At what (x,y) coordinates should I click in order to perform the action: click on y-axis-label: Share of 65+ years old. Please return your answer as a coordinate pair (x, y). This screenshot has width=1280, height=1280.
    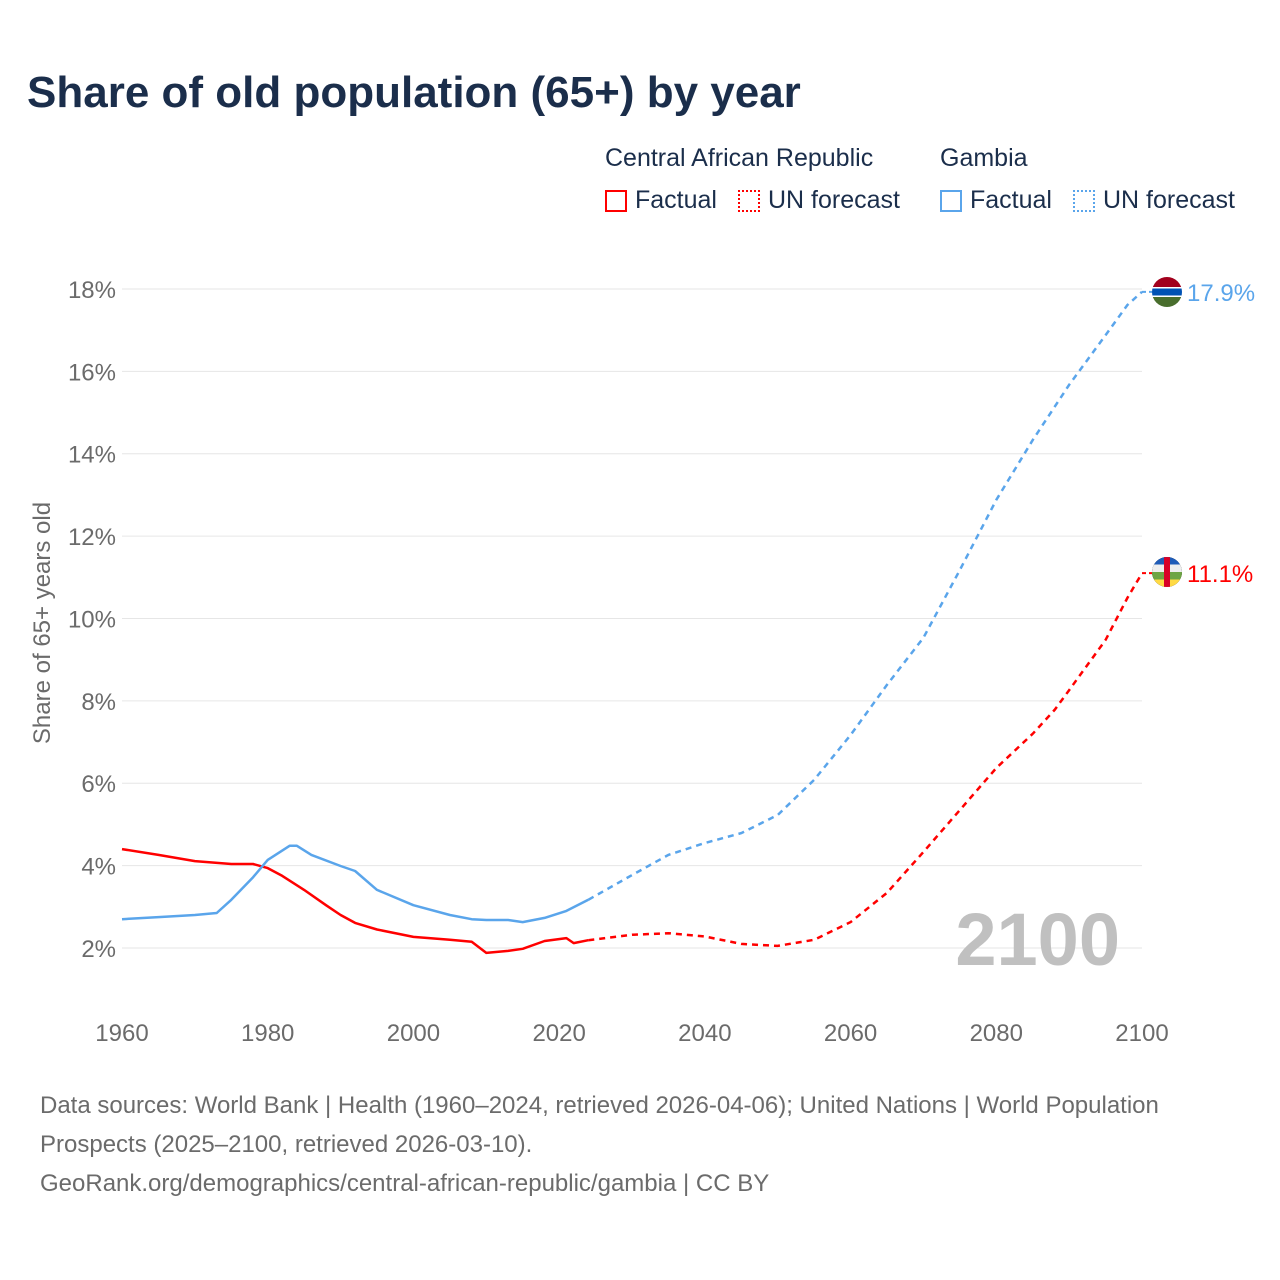
    Looking at the image, I should click on (42, 623).